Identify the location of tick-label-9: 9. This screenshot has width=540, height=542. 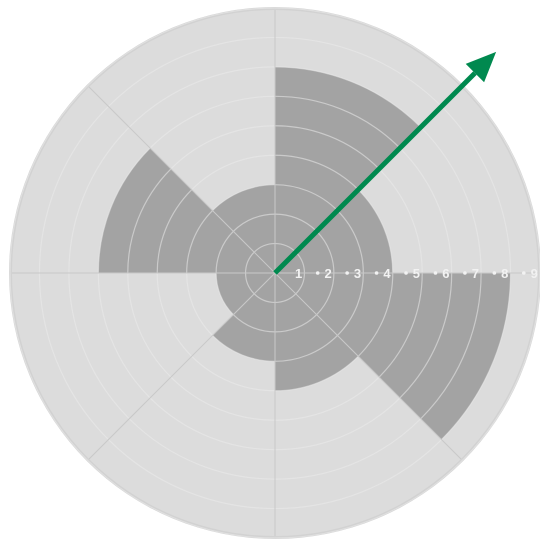
(534, 273).